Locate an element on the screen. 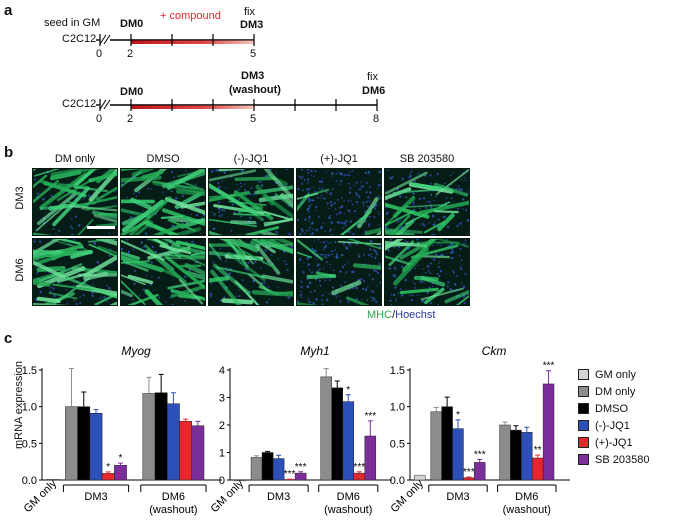 This screenshot has width=675, height=522. panel-b-letter: b is located at coordinates (9, 152).